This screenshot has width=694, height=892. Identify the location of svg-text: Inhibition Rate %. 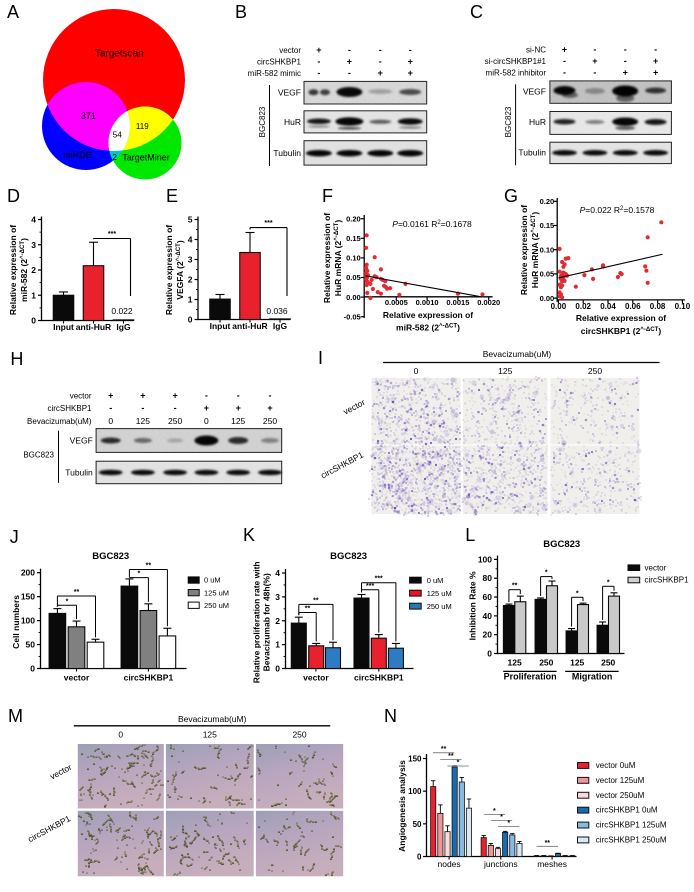
(473, 605).